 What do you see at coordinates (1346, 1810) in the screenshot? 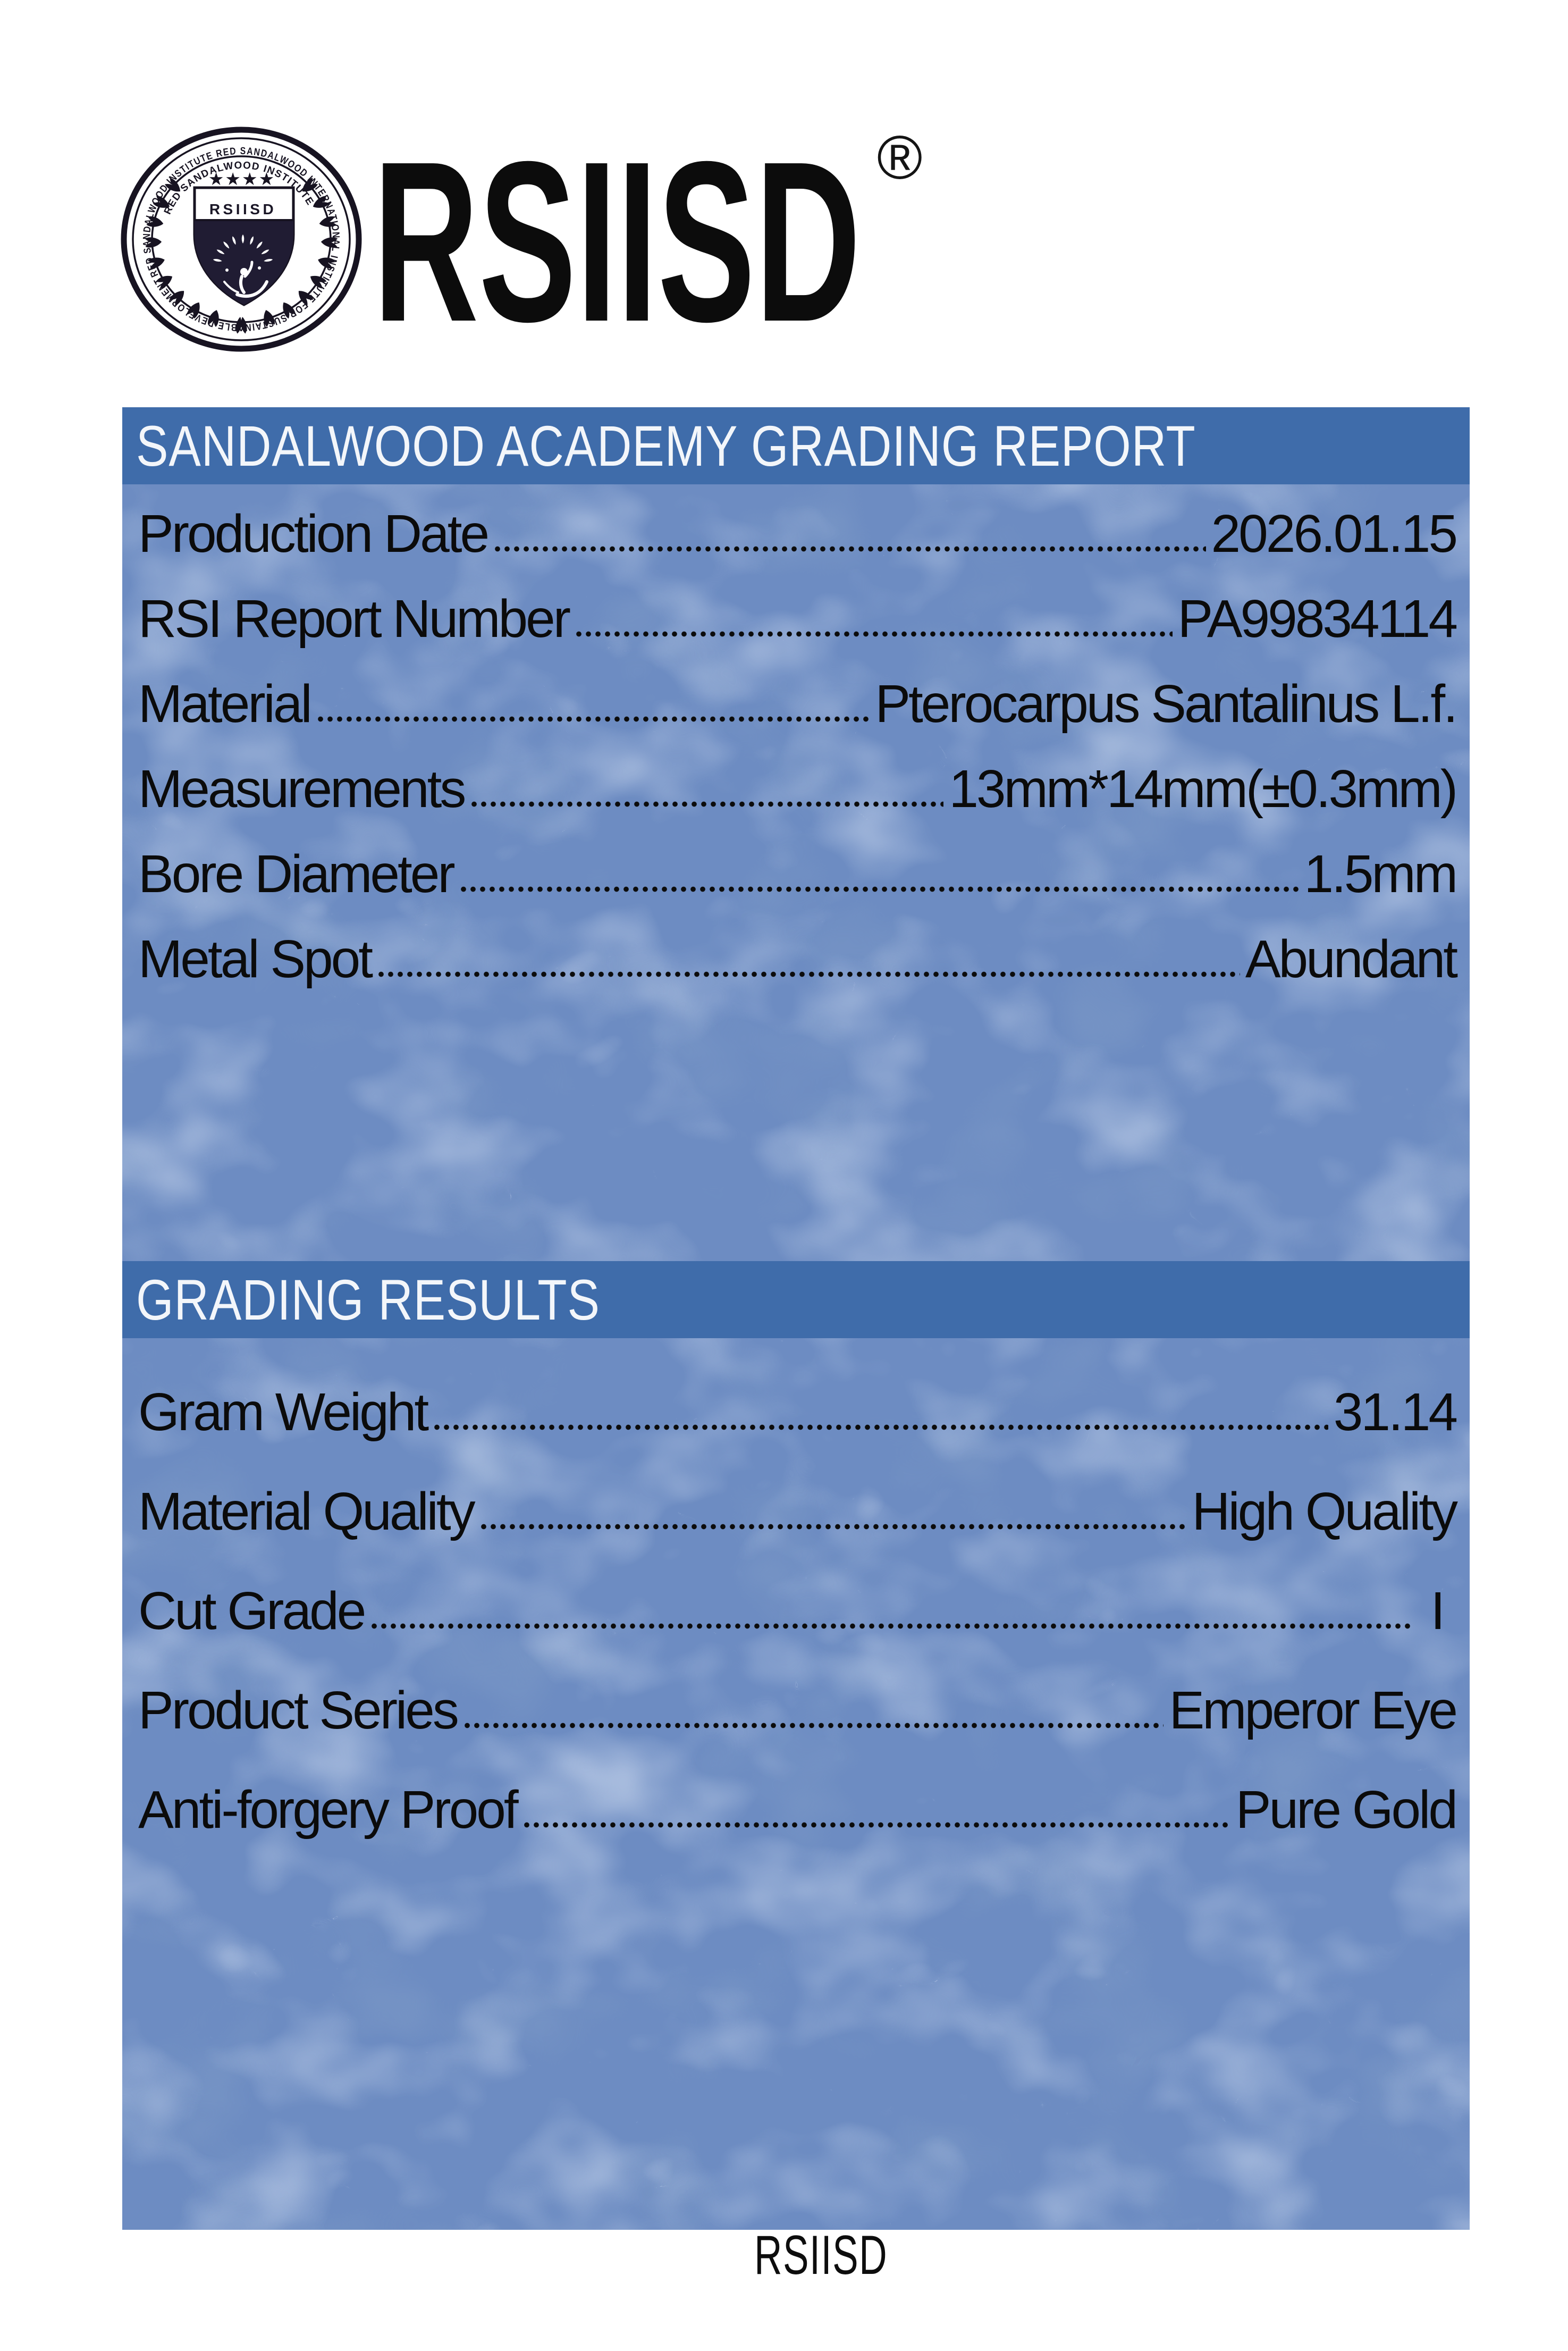
I see `row-value: Pure Gold` at bounding box center [1346, 1810].